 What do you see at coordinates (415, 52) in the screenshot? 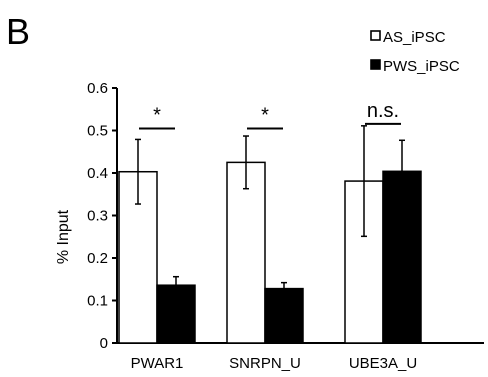
I see `legend: AS_iPSC PWS_iPSC` at bounding box center [415, 52].